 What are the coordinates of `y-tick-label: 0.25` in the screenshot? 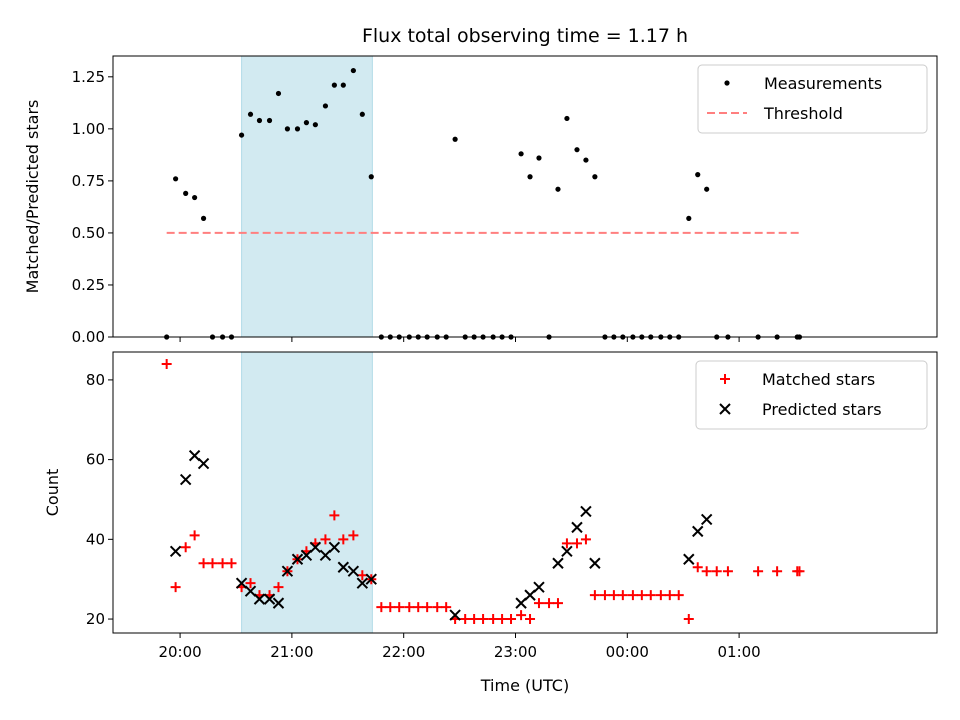 It's located at (88, 285).